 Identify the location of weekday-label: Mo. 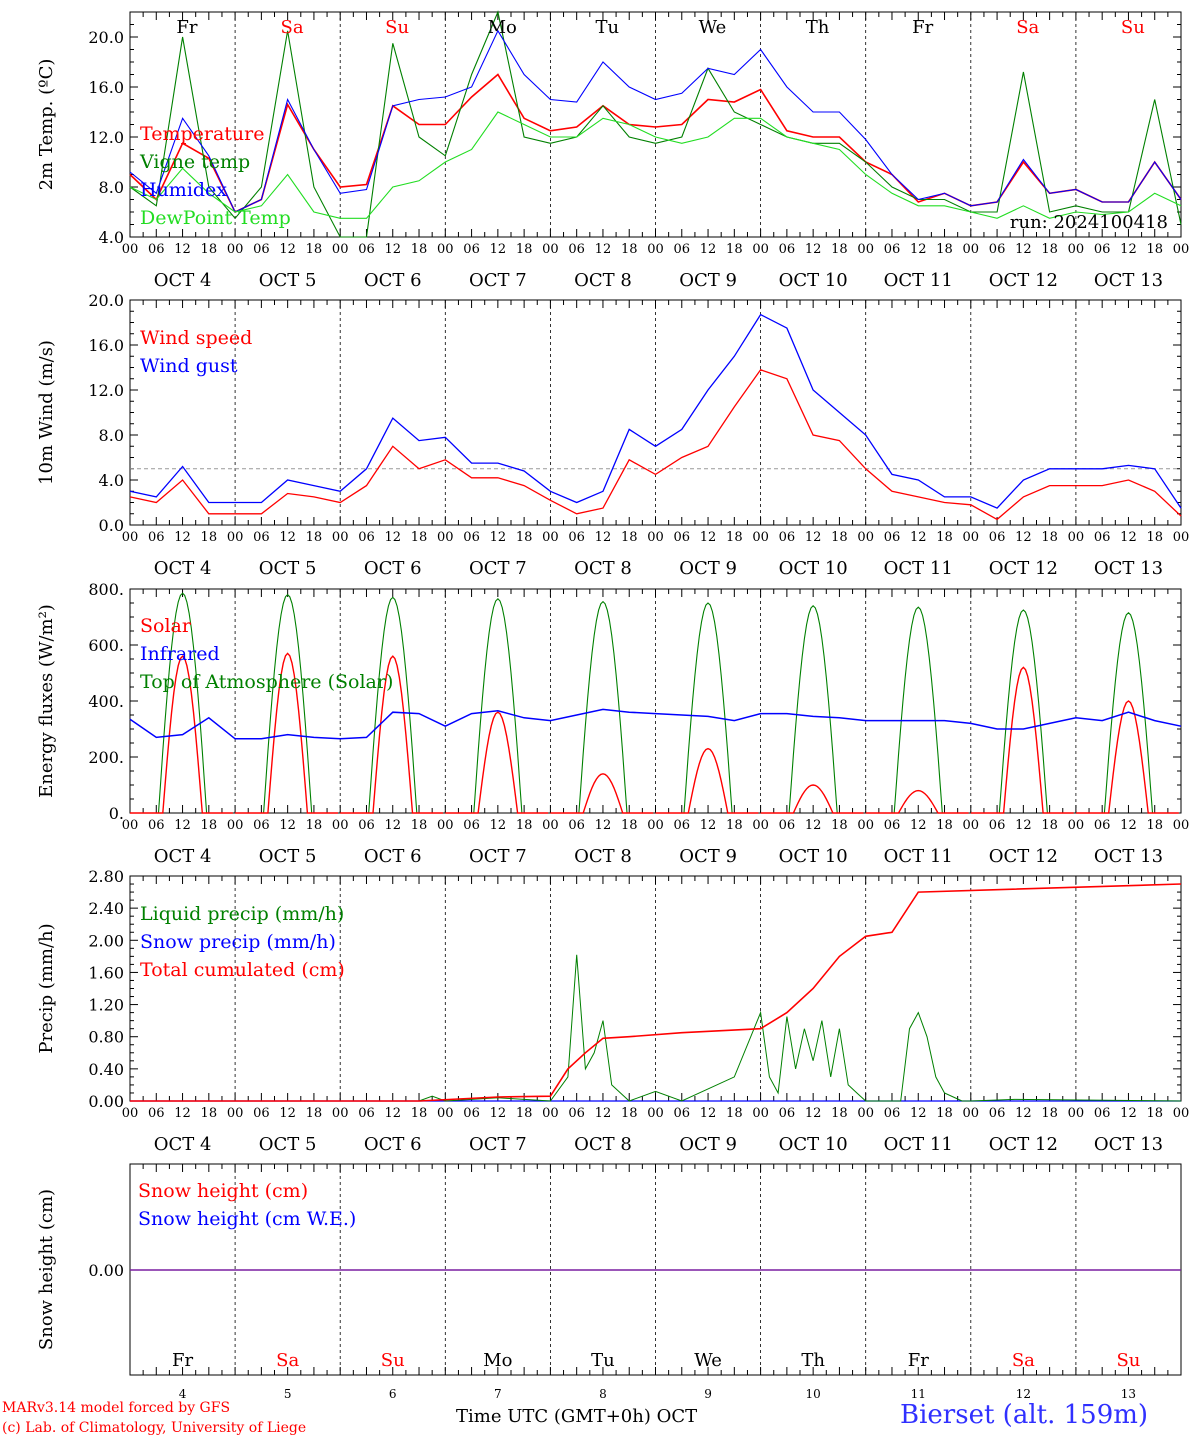
(497, 1360).